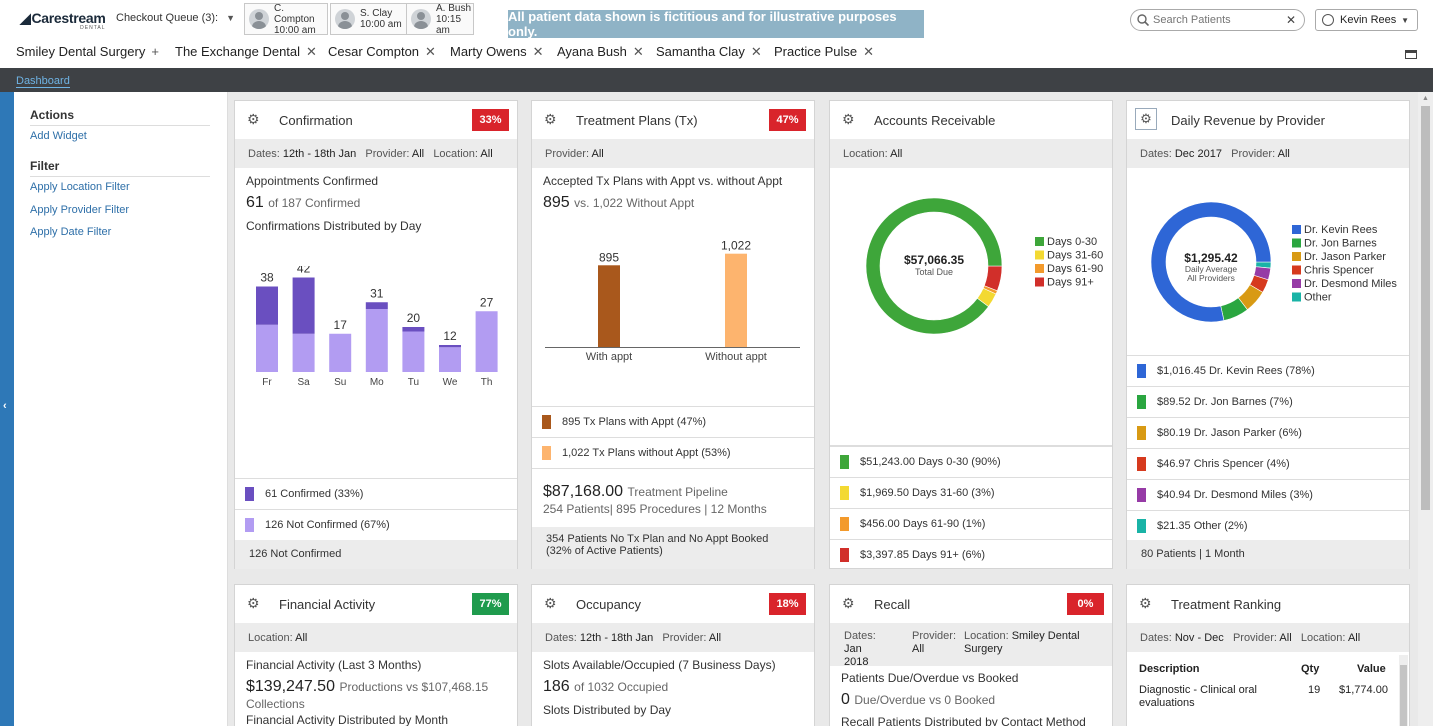 This screenshot has height=726, width=1433. Describe the element at coordinates (935, 120) in the screenshot. I see `widget-title: Accounts Receivable` at that location.